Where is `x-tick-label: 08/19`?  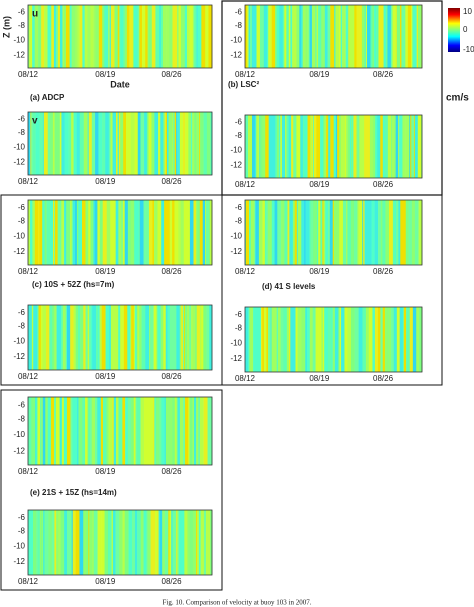 x-tick-label: 08/19 is located at coordinates (105, 181).